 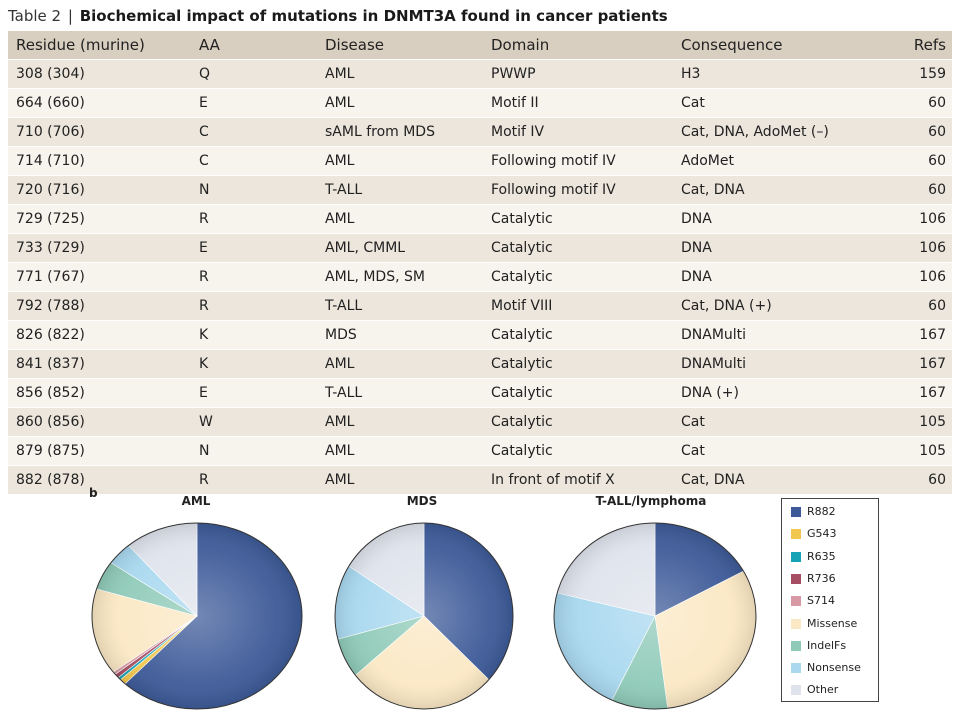 I want to click on pie-outline-aml, so click(x=197, y=616).